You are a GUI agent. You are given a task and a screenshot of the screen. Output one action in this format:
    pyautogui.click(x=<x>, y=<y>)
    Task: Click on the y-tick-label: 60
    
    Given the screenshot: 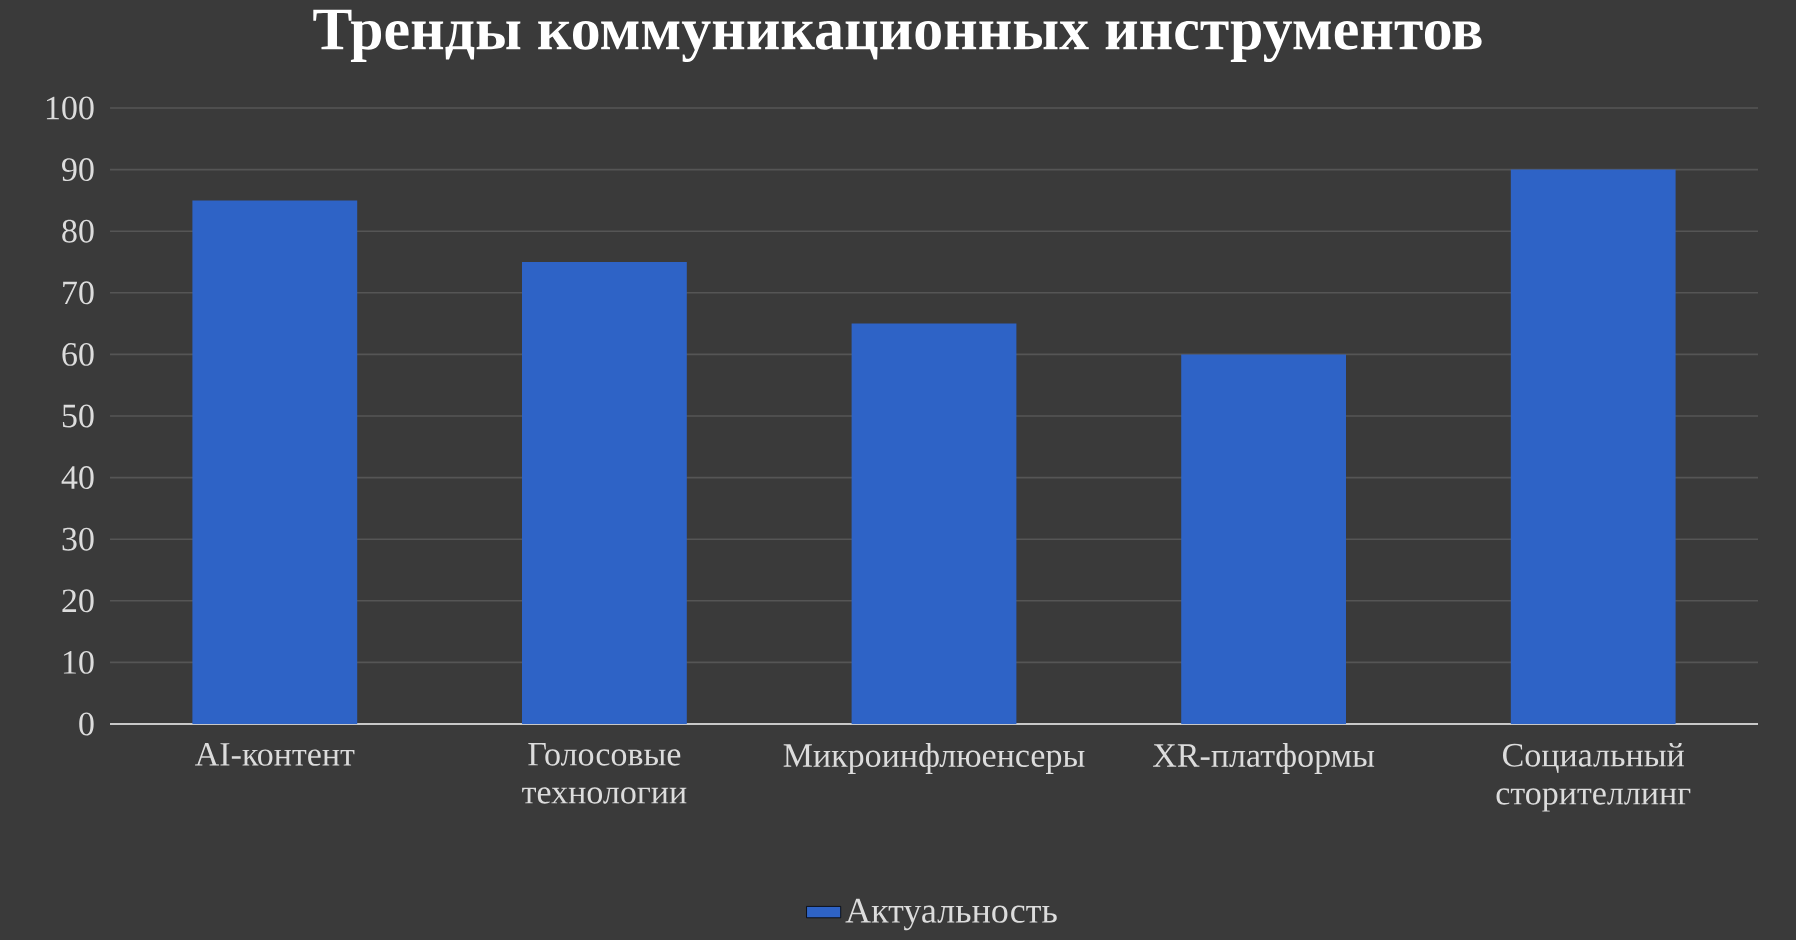 What is the action you would take?
    pyautogui.click(x=78, y=354)
    